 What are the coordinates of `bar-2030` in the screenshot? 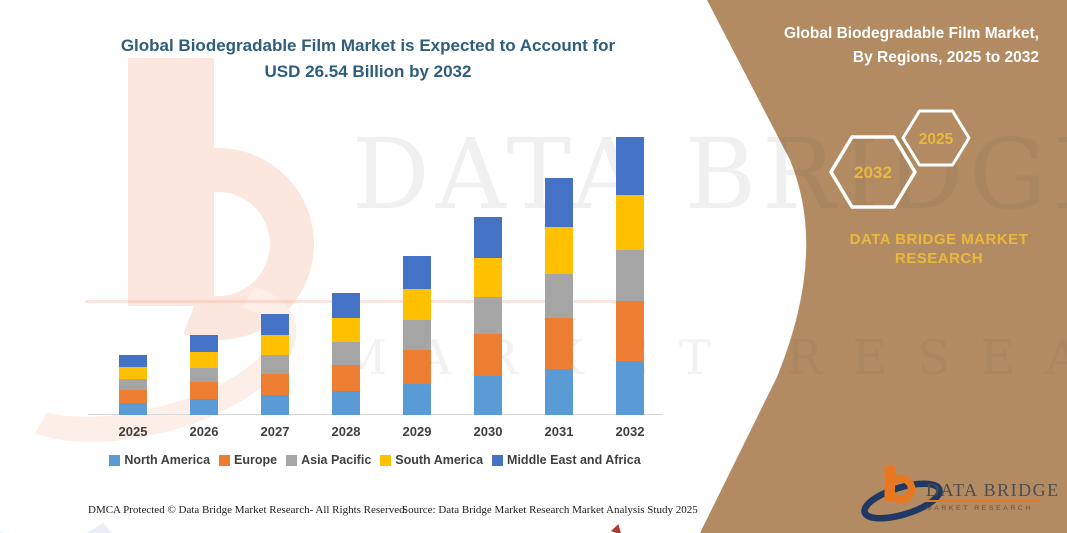 It's located at (488, 316).